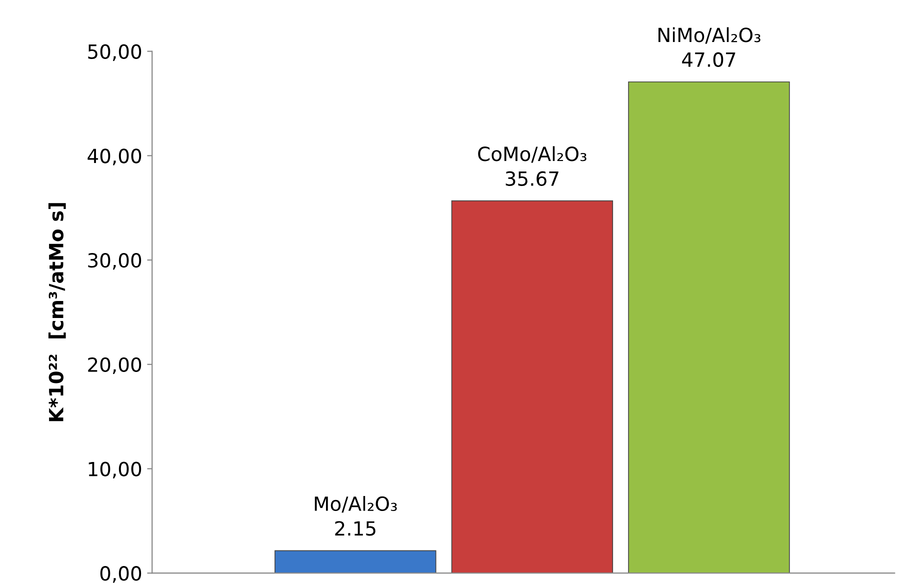 This screenshot has height=583, width=900. Describe the element at coordinates (115, 52) in the screenshot. I see `y-tick-label: 50,00` at that location.